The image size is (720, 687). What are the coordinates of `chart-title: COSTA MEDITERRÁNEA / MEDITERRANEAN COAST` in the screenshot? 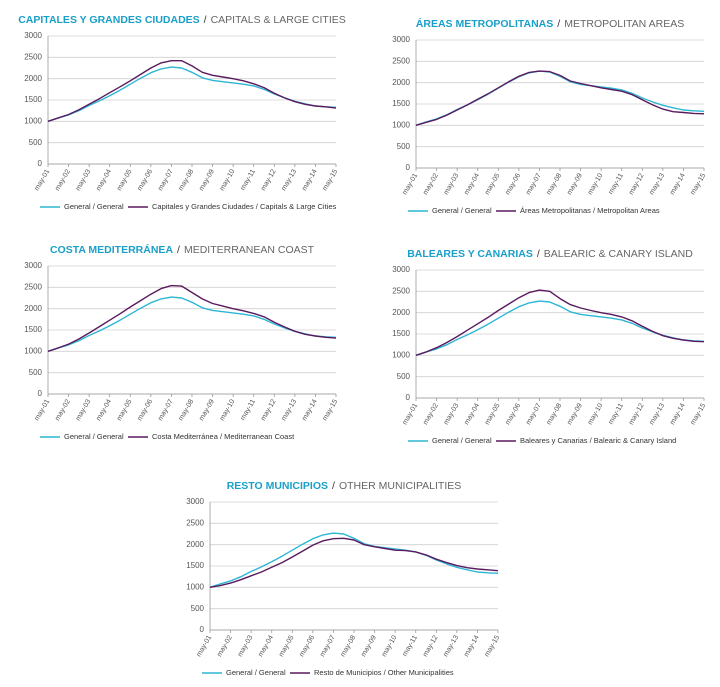 It's located at (182, 249).